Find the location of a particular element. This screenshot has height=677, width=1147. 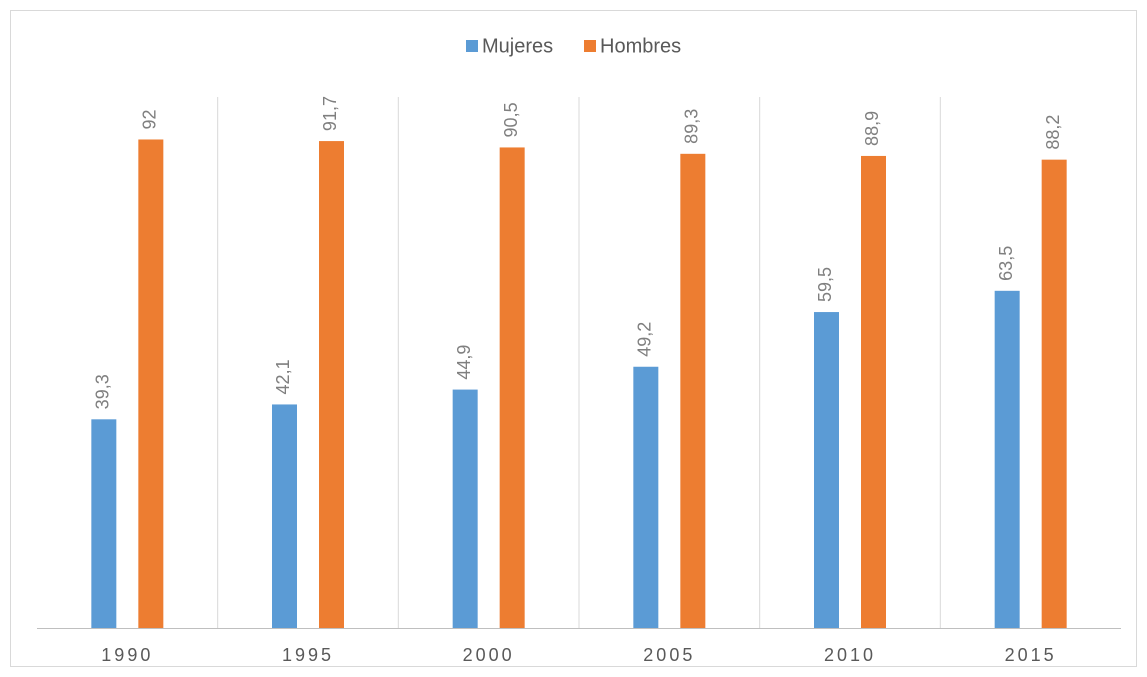

data-label: 88,9 is located at coordinates (872, 128).